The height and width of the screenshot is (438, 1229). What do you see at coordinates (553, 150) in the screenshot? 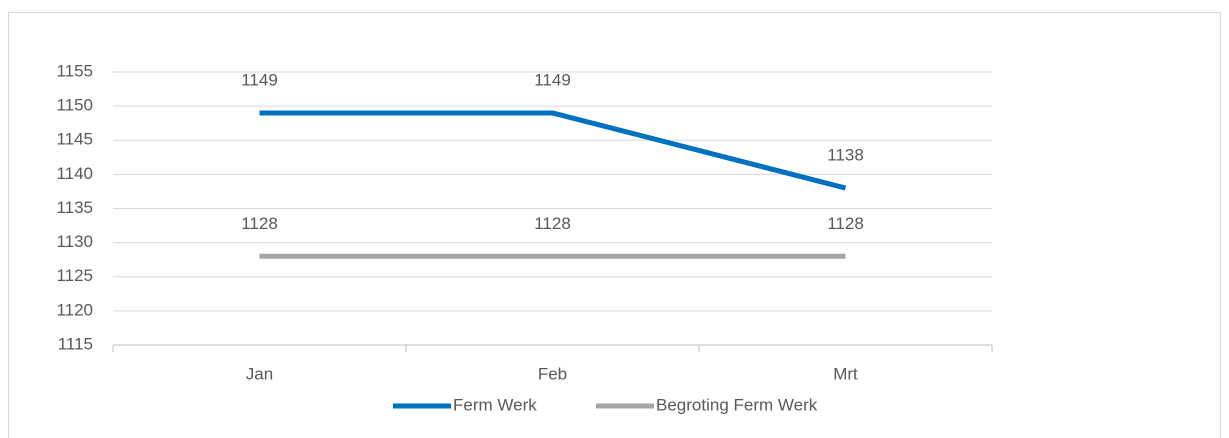
I see `series-line` at bounding box center [553, 150].